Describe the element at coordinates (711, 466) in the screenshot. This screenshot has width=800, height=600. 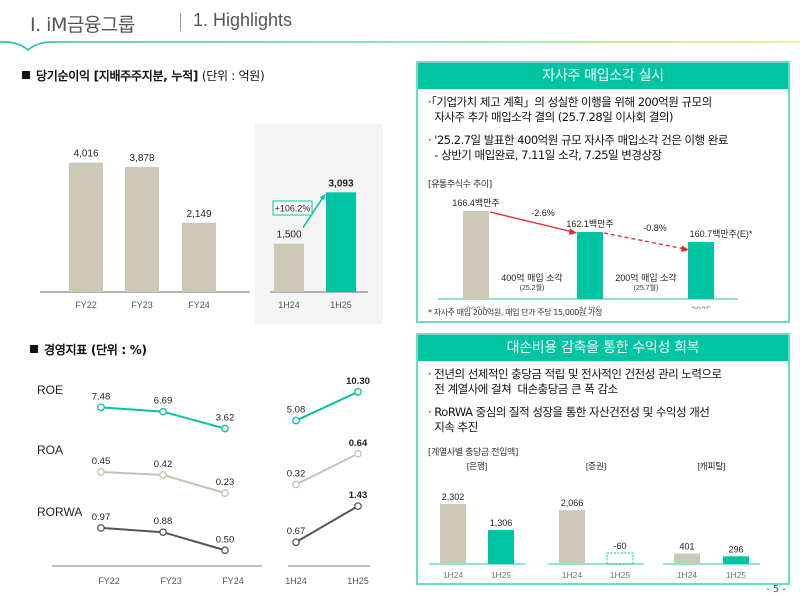
I see `group-label: [캐피탈]` at that location.